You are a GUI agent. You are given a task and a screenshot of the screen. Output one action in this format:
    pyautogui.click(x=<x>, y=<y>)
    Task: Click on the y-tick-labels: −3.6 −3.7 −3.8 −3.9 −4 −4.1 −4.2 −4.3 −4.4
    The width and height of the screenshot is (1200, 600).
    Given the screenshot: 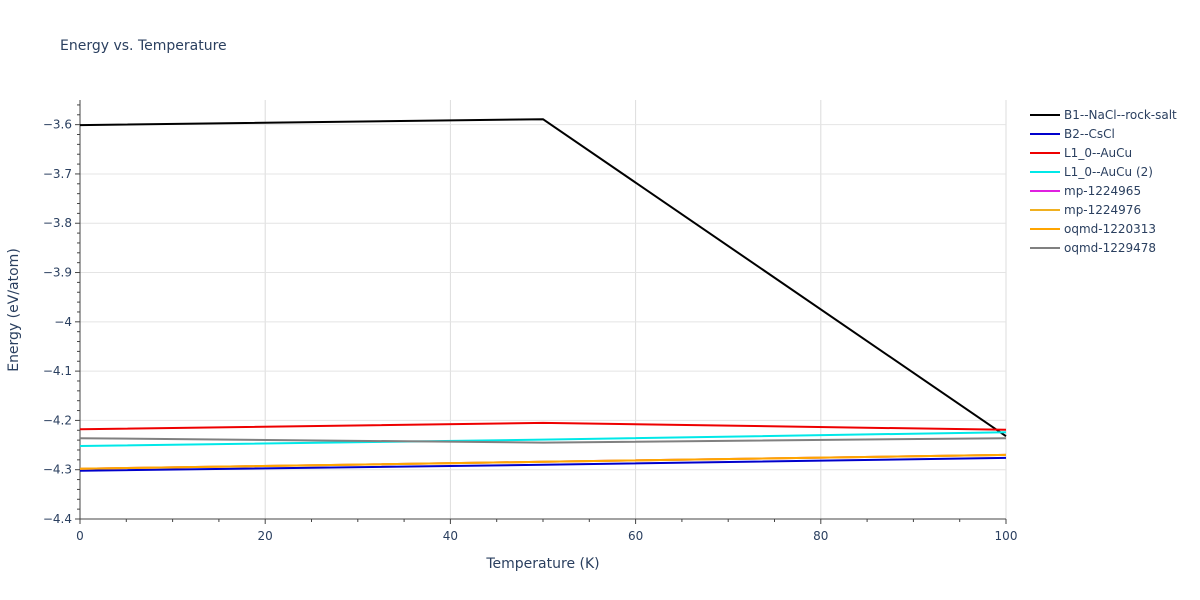 What is the action you would take?
    pyautogui.click(x=57, y=322)
    